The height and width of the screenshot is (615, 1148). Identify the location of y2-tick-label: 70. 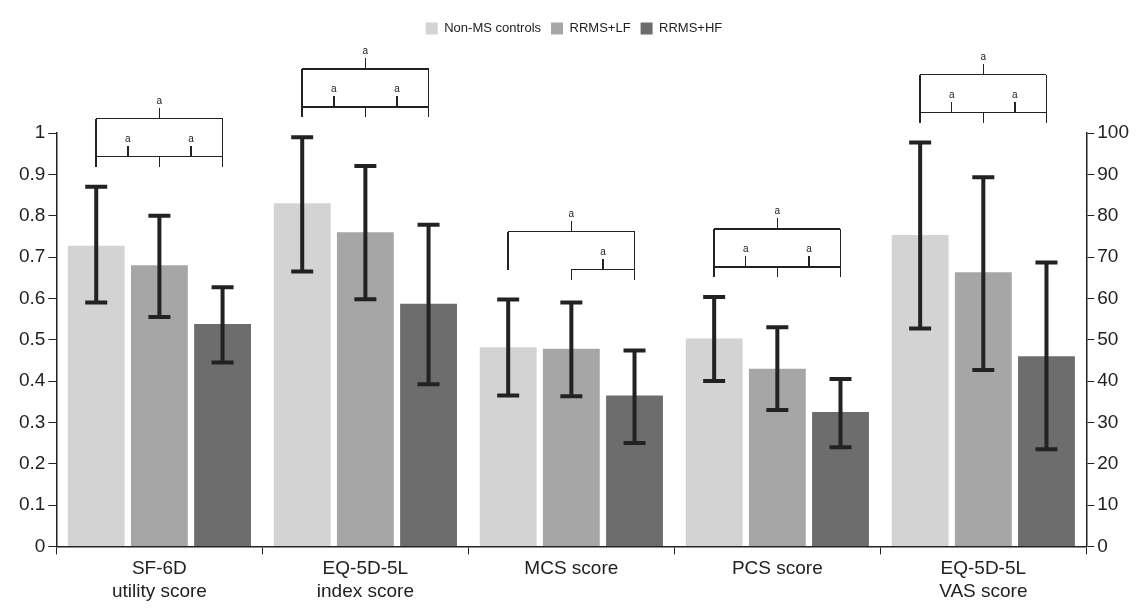
(1108, 256).